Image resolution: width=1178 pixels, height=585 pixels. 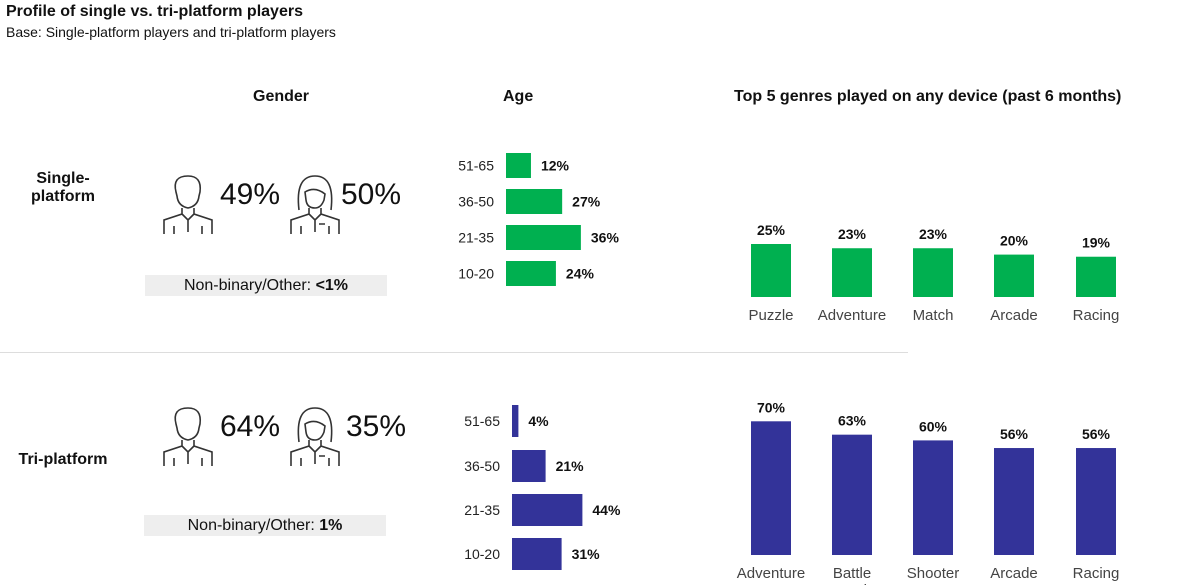 What do you see at coordinates (852, 583) in the screenshot?
I see `genre-category-label: Royale` at bounding box center [852, 583].